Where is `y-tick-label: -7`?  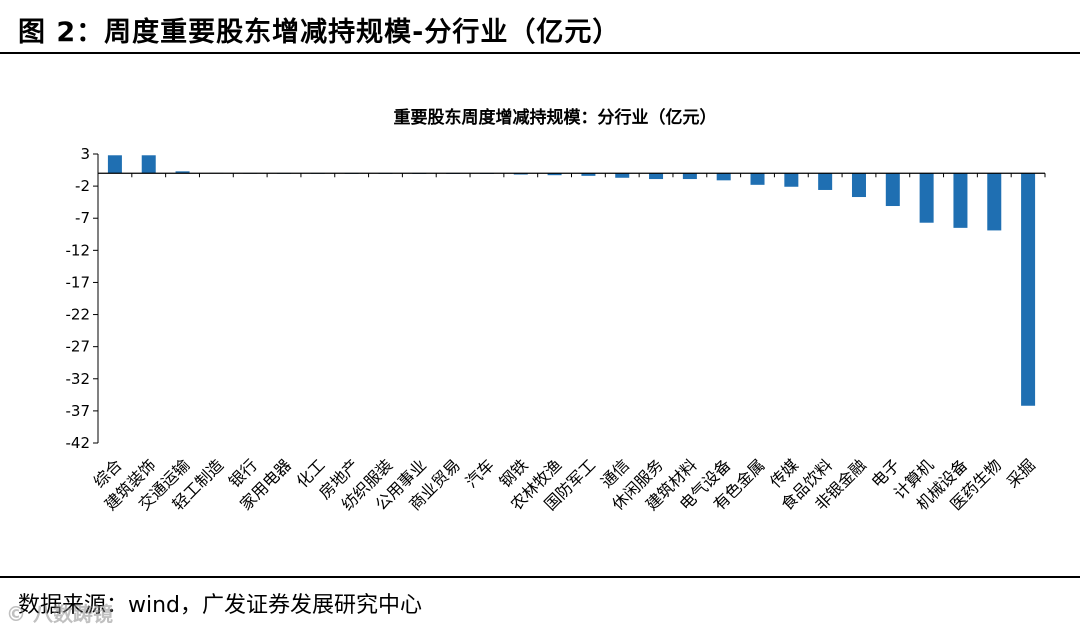 y-tick-label: -7 is located at coordinates (82, 218).